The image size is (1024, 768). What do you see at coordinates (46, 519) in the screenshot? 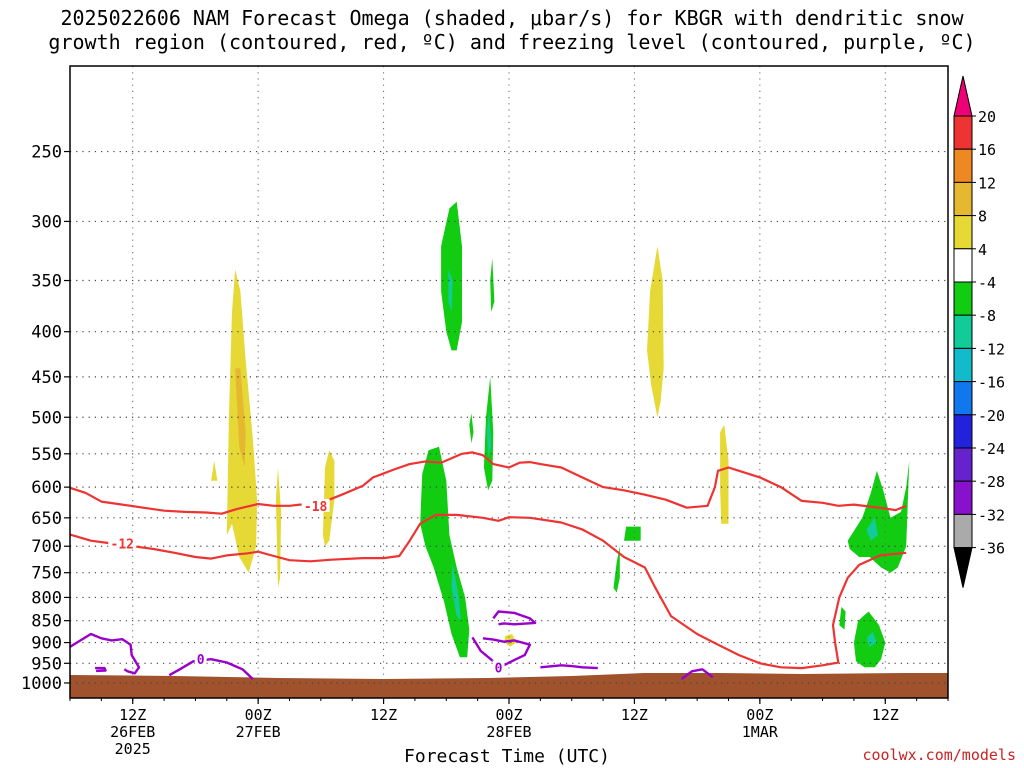
I see `y-tick-label: 650` at bounding box center [46, 519].